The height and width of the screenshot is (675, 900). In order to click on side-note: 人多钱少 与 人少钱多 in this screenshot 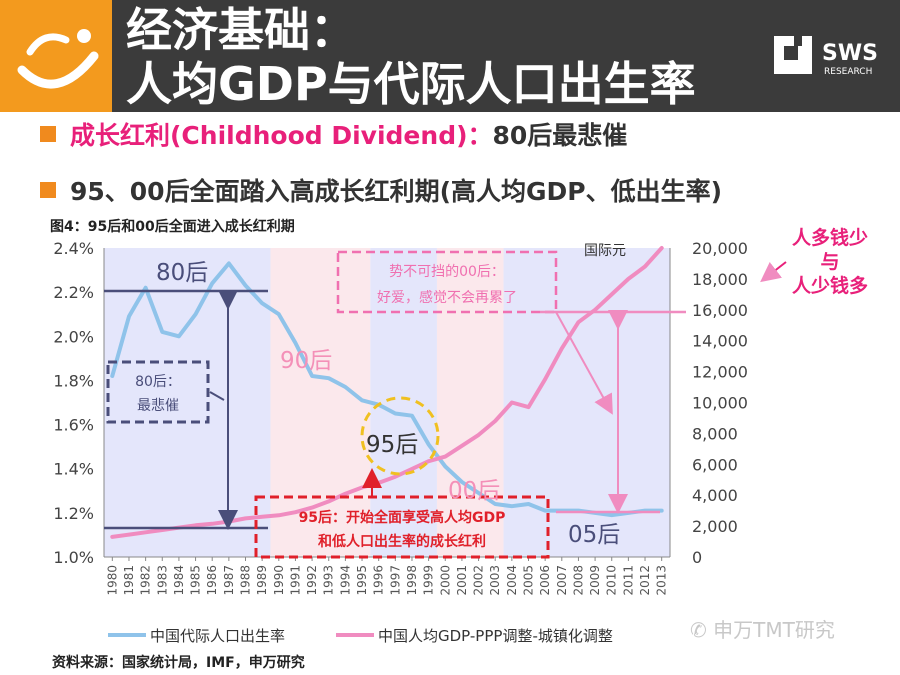, I will do `click(830, 262)`.